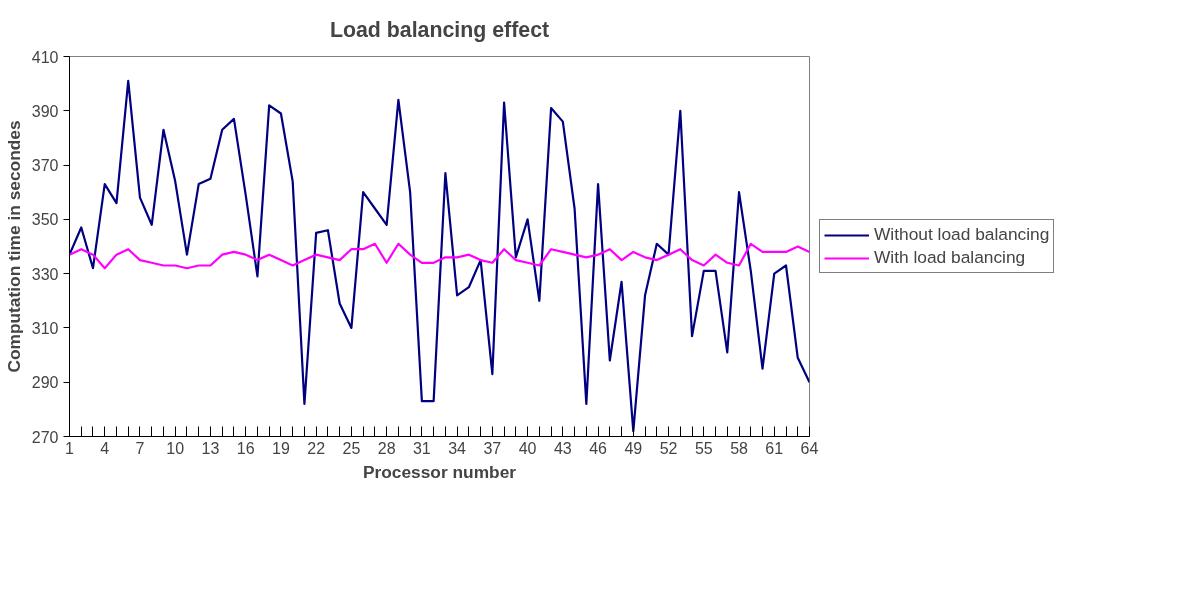  What do you see at coordinates (45, 166) in the screenshot?
I see `y-tick-label: 370` at bounding box center [45, 166].